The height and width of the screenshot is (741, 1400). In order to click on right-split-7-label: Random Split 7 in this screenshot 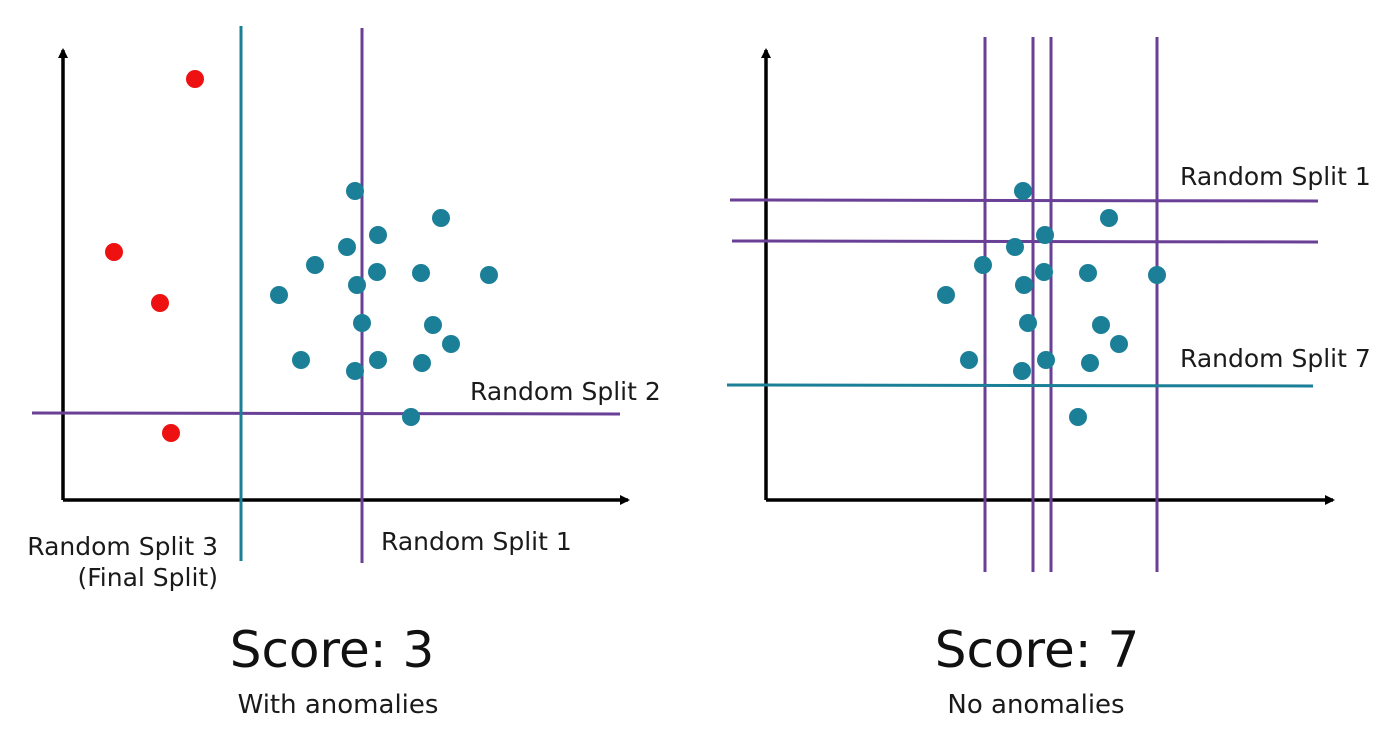, I will do `click(1275, 358)`.